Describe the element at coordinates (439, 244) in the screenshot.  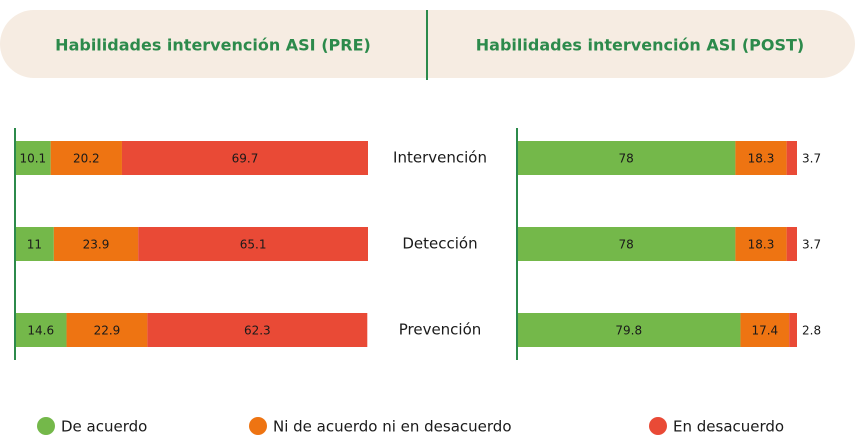
I see `category-label: Detección` at that location.